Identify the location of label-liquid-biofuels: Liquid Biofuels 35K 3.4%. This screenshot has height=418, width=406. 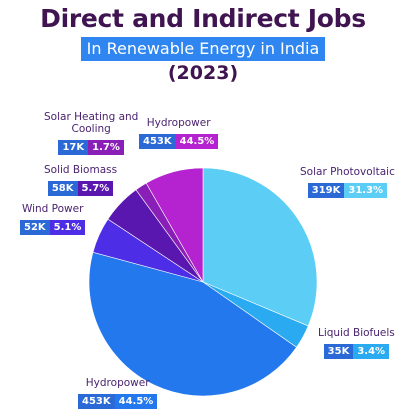
(356, 343).